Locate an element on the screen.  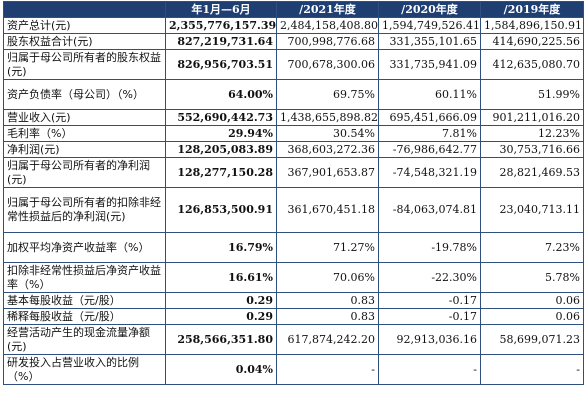
cell-value: 92,913,036.16 is located at coordinates (429, 339).